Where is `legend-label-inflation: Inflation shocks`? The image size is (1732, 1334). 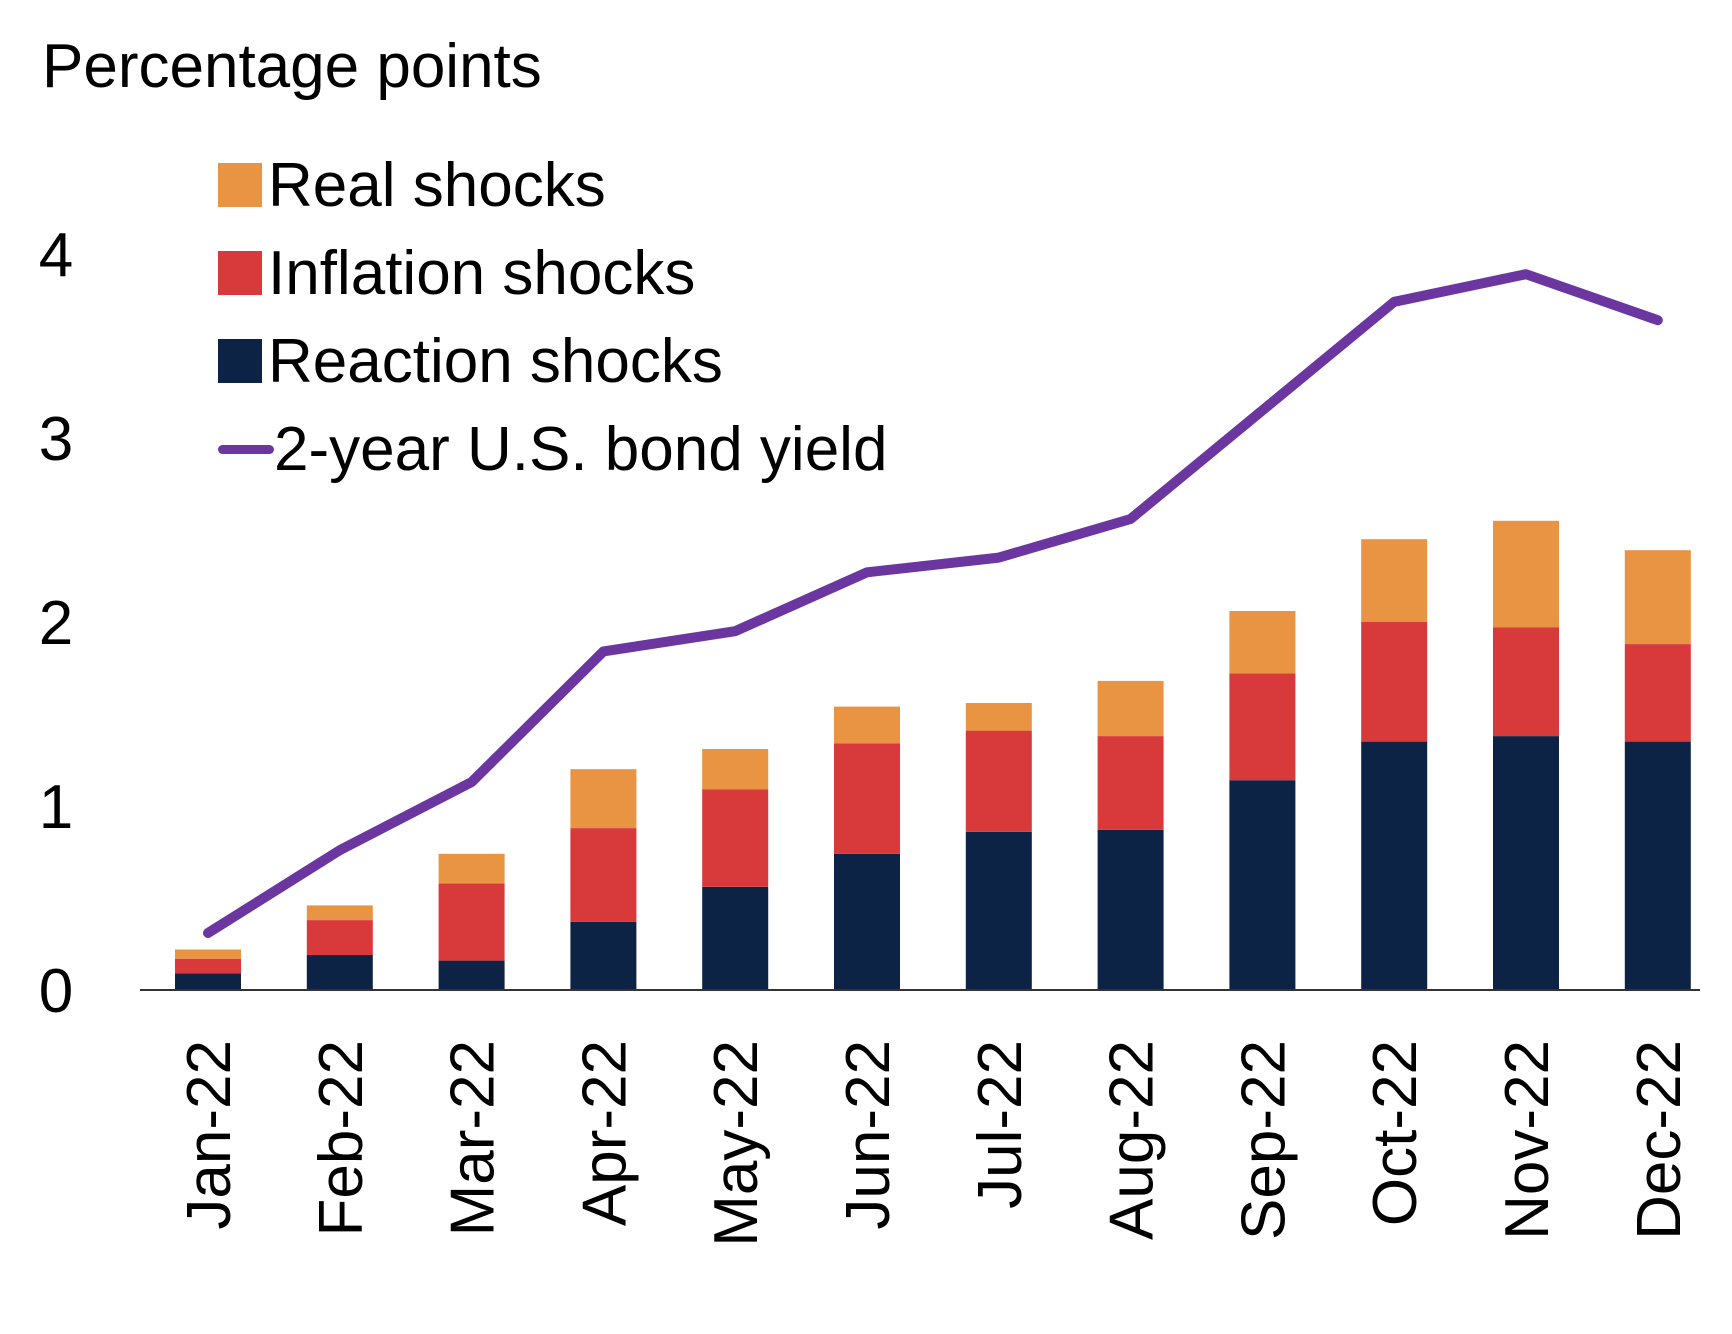 legend-label-inflation: Inflation shocks is located at coordinates (482, 273).